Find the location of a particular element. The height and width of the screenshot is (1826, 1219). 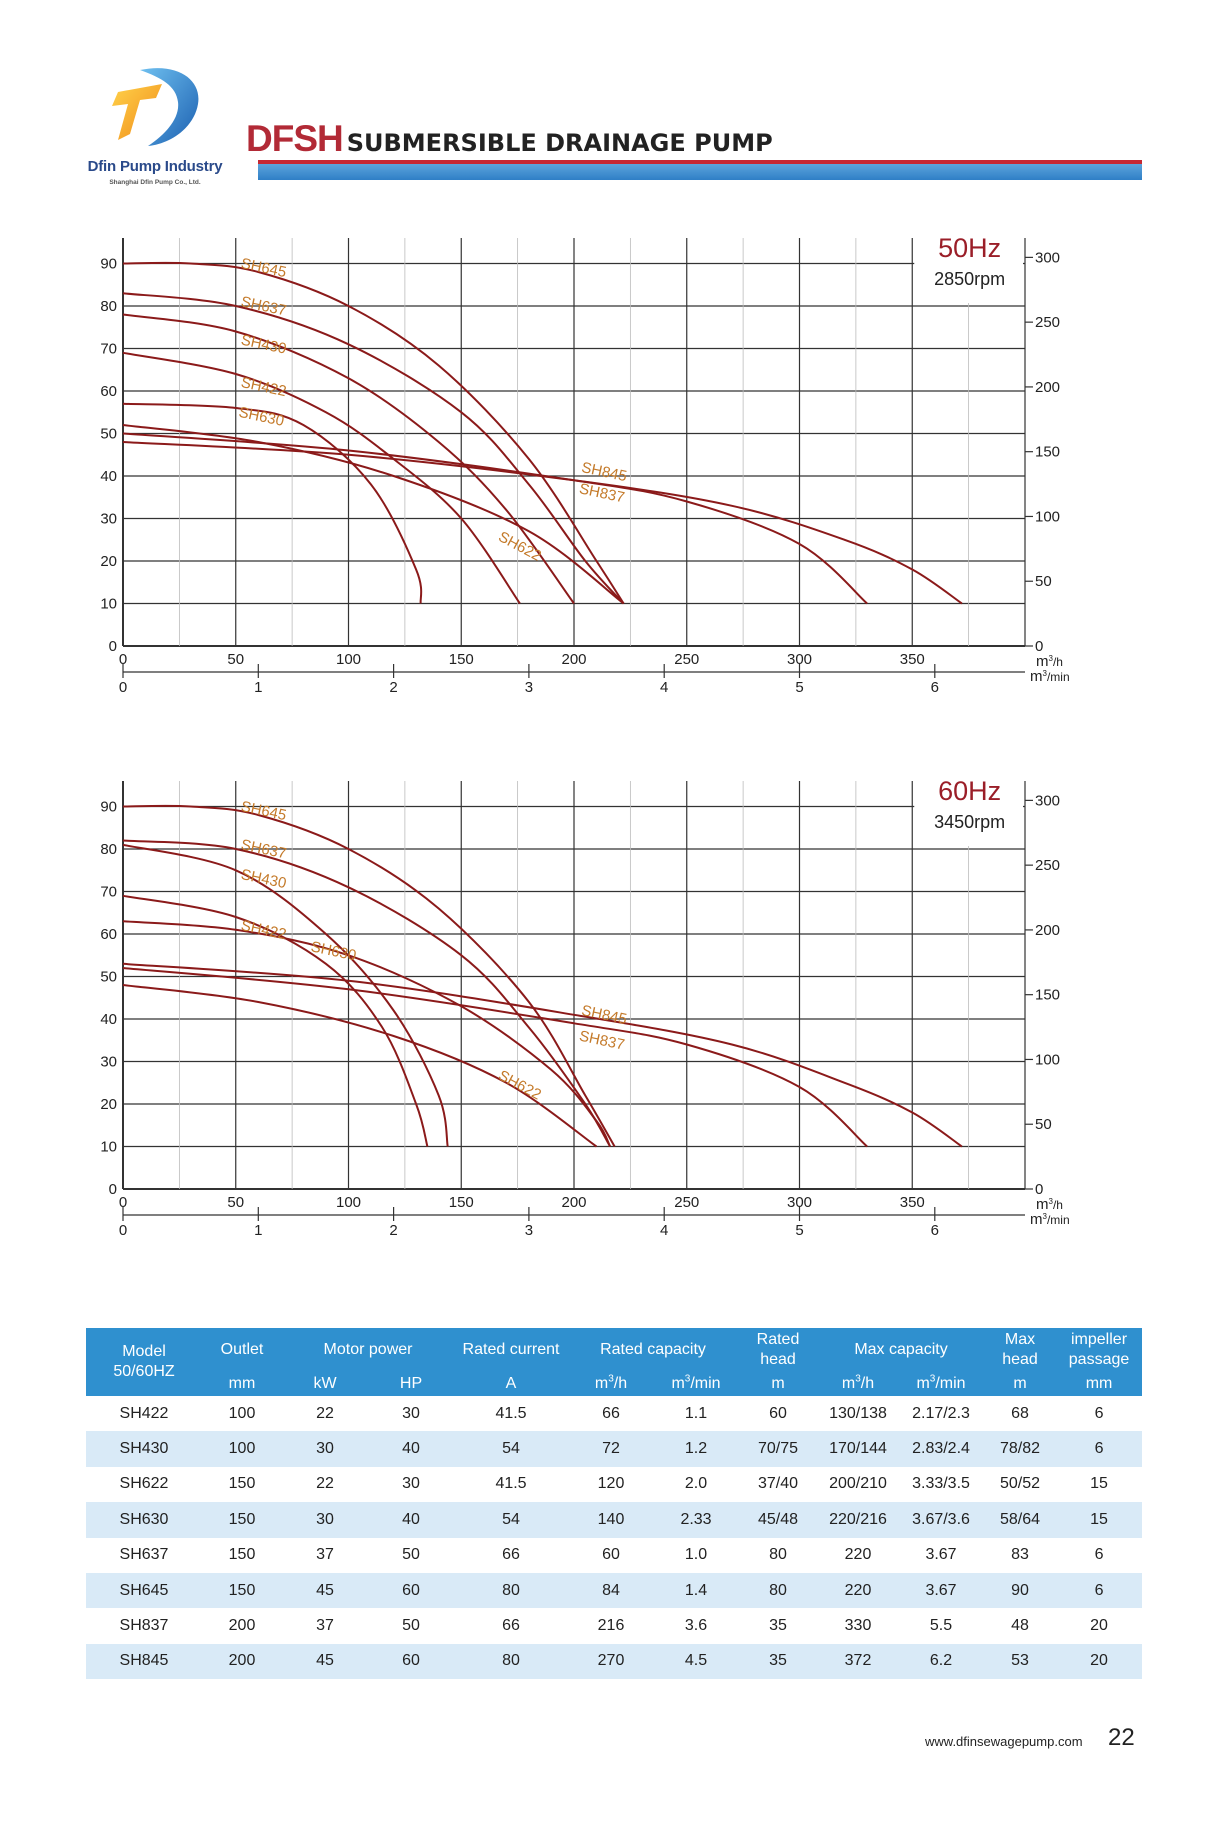

y-tick-label: 90 is located at coordinates (108, 807).